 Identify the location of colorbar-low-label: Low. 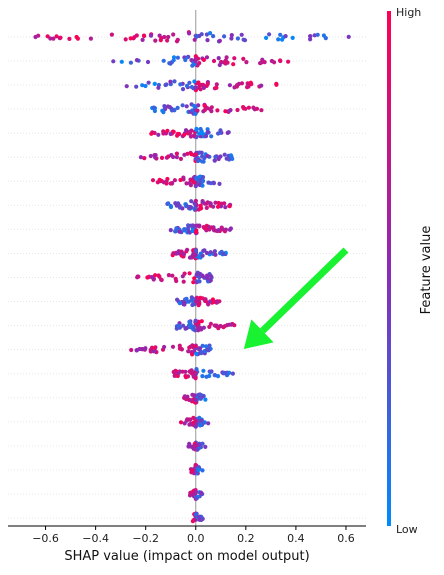
(407, 529).